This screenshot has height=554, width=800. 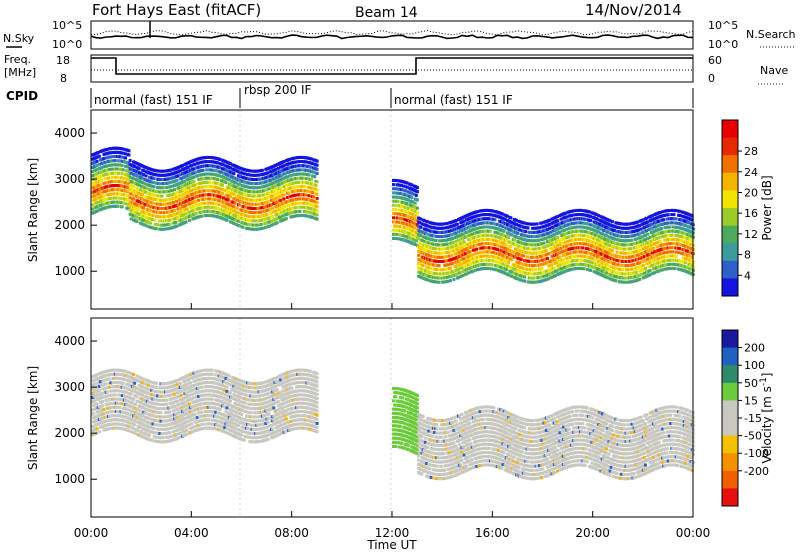 What do you see at coordinates (20, 72) in the screenshot?
I see `freq-label-line2: [MHz]` at bounding box center [20, 72].